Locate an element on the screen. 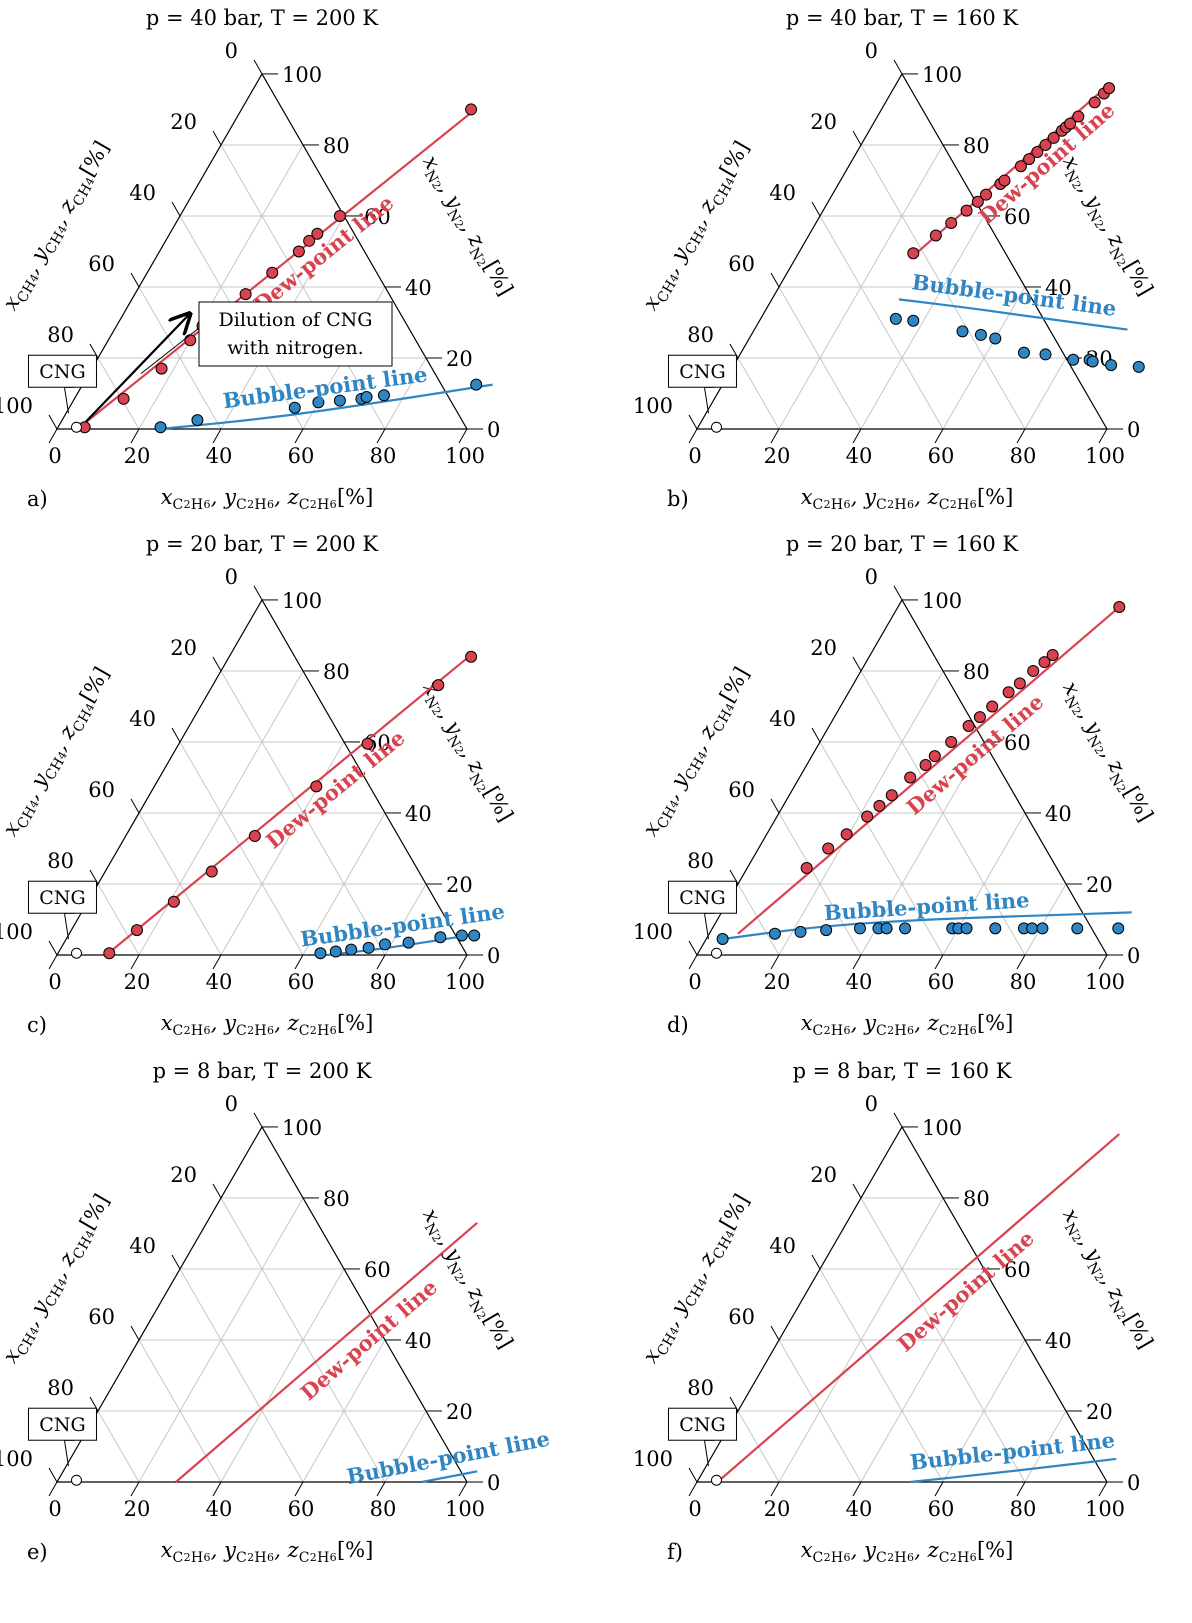  left-tick-label: 0 is located at coordinates (231, 51).